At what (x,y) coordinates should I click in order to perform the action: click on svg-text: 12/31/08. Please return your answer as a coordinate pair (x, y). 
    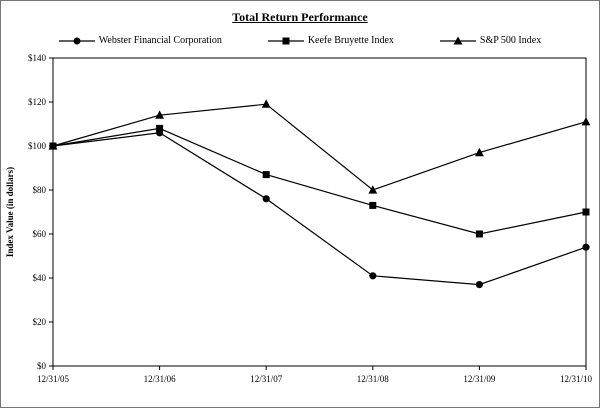
    Looking at the image, I should click on (373, 379).